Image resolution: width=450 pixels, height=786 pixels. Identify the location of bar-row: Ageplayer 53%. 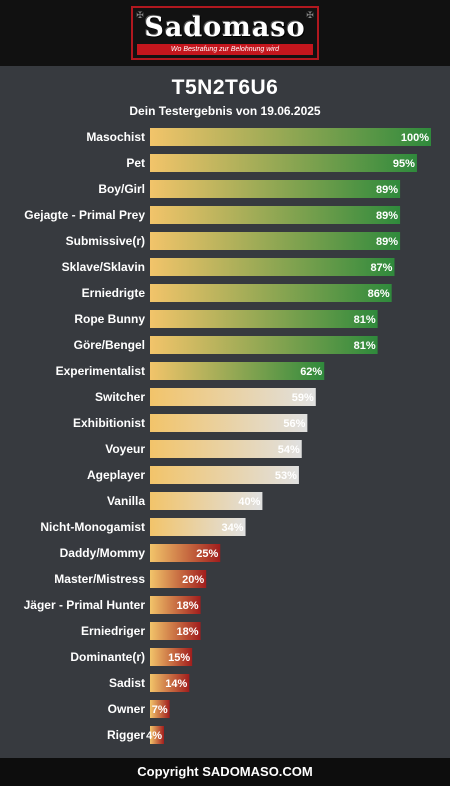
(193, 475).